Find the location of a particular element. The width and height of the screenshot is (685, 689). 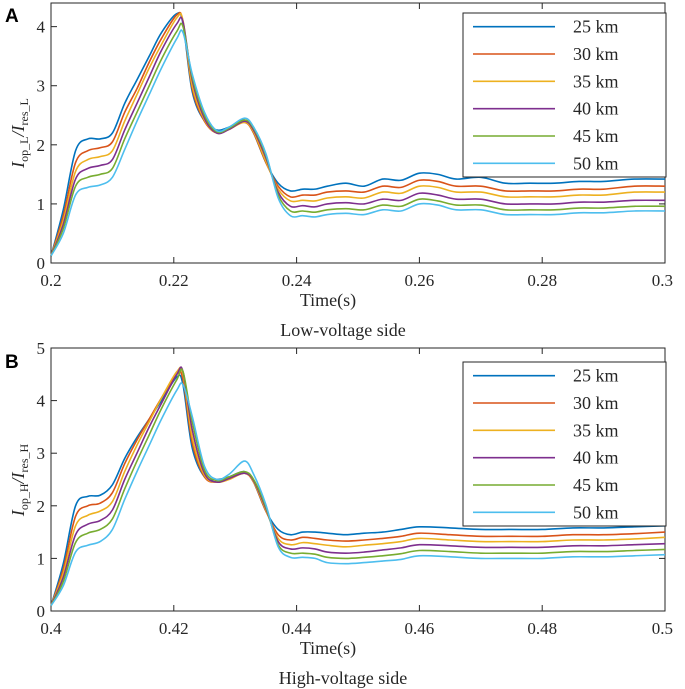

legend-b: 25 km 30 km 35 km 40 km 45 km 50 km is located at coordinates (564, 444).